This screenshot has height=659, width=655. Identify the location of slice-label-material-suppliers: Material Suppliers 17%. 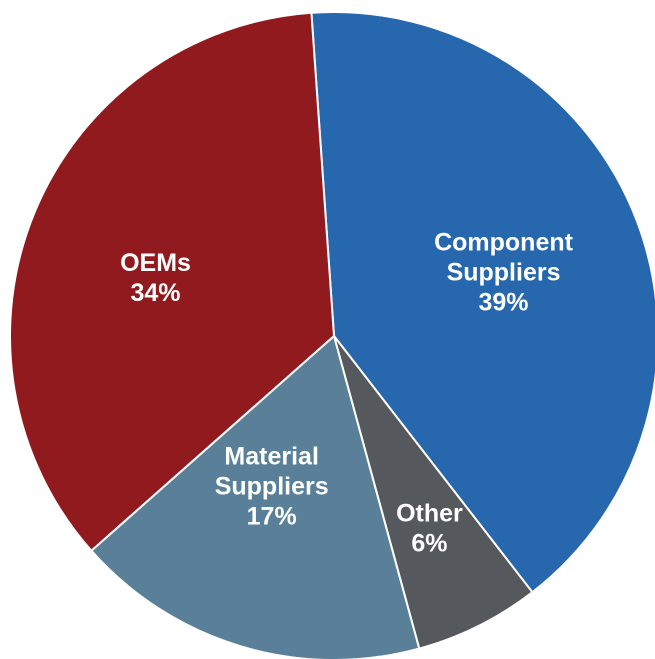
(272, 487).